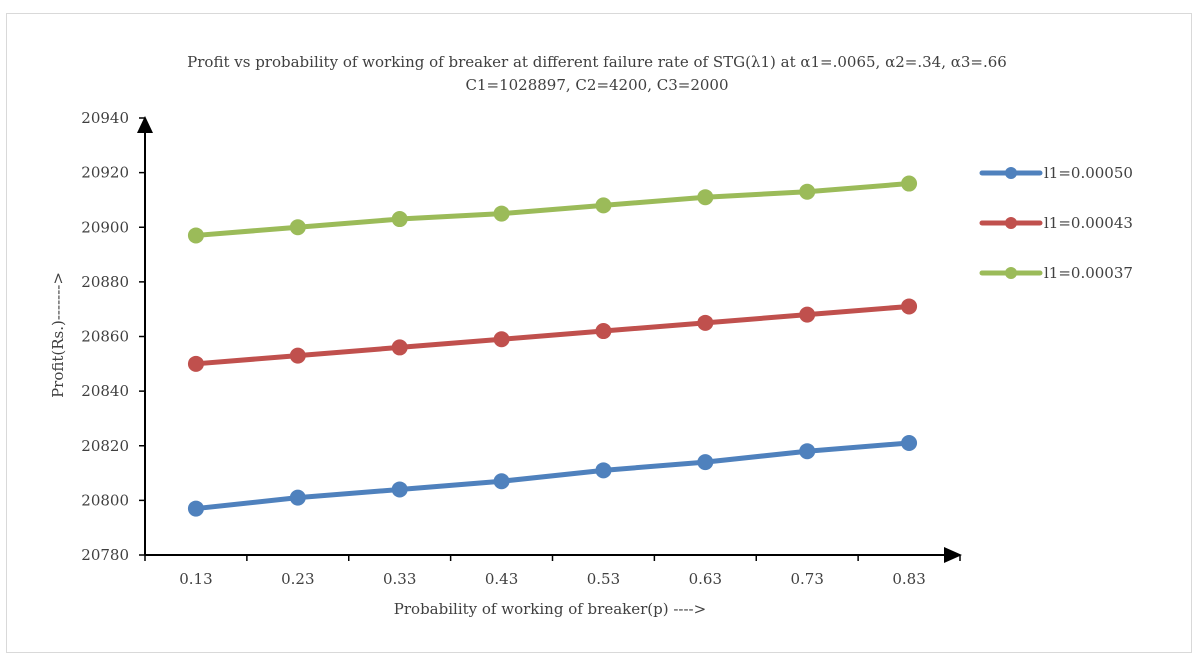 This screenshot has width=1196, height=657. Describe the element at coordinates (105, 173) in the screenshot. I see `y-tick-label: 20920` at that location.